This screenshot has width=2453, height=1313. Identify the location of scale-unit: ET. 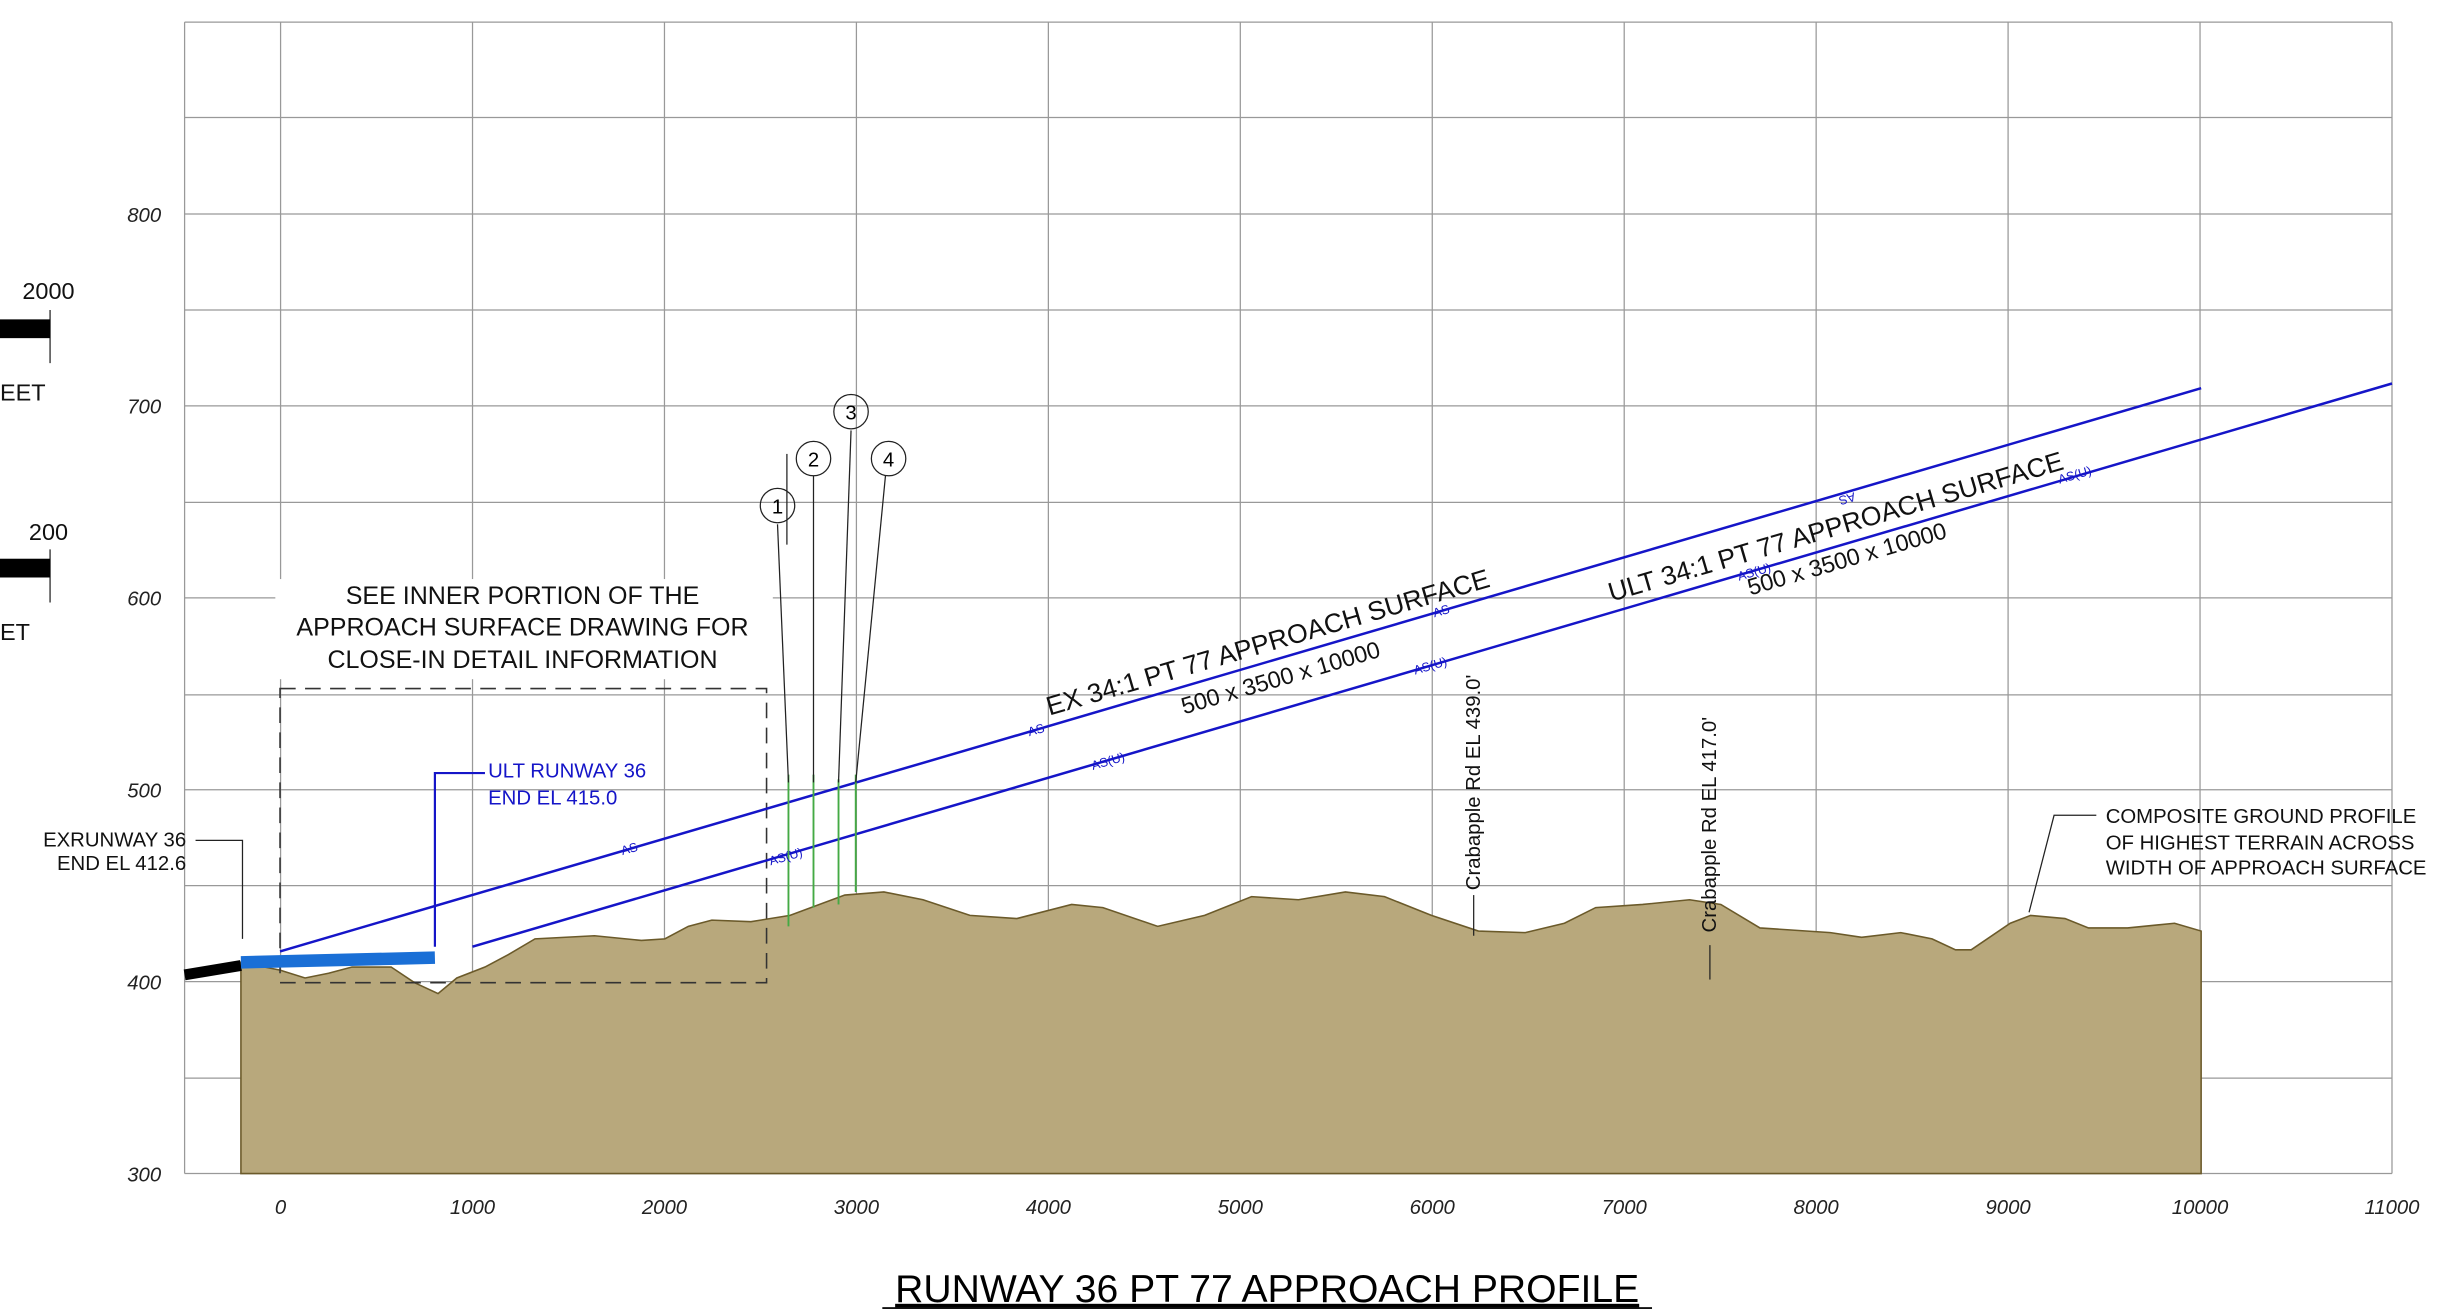
(15, 632).